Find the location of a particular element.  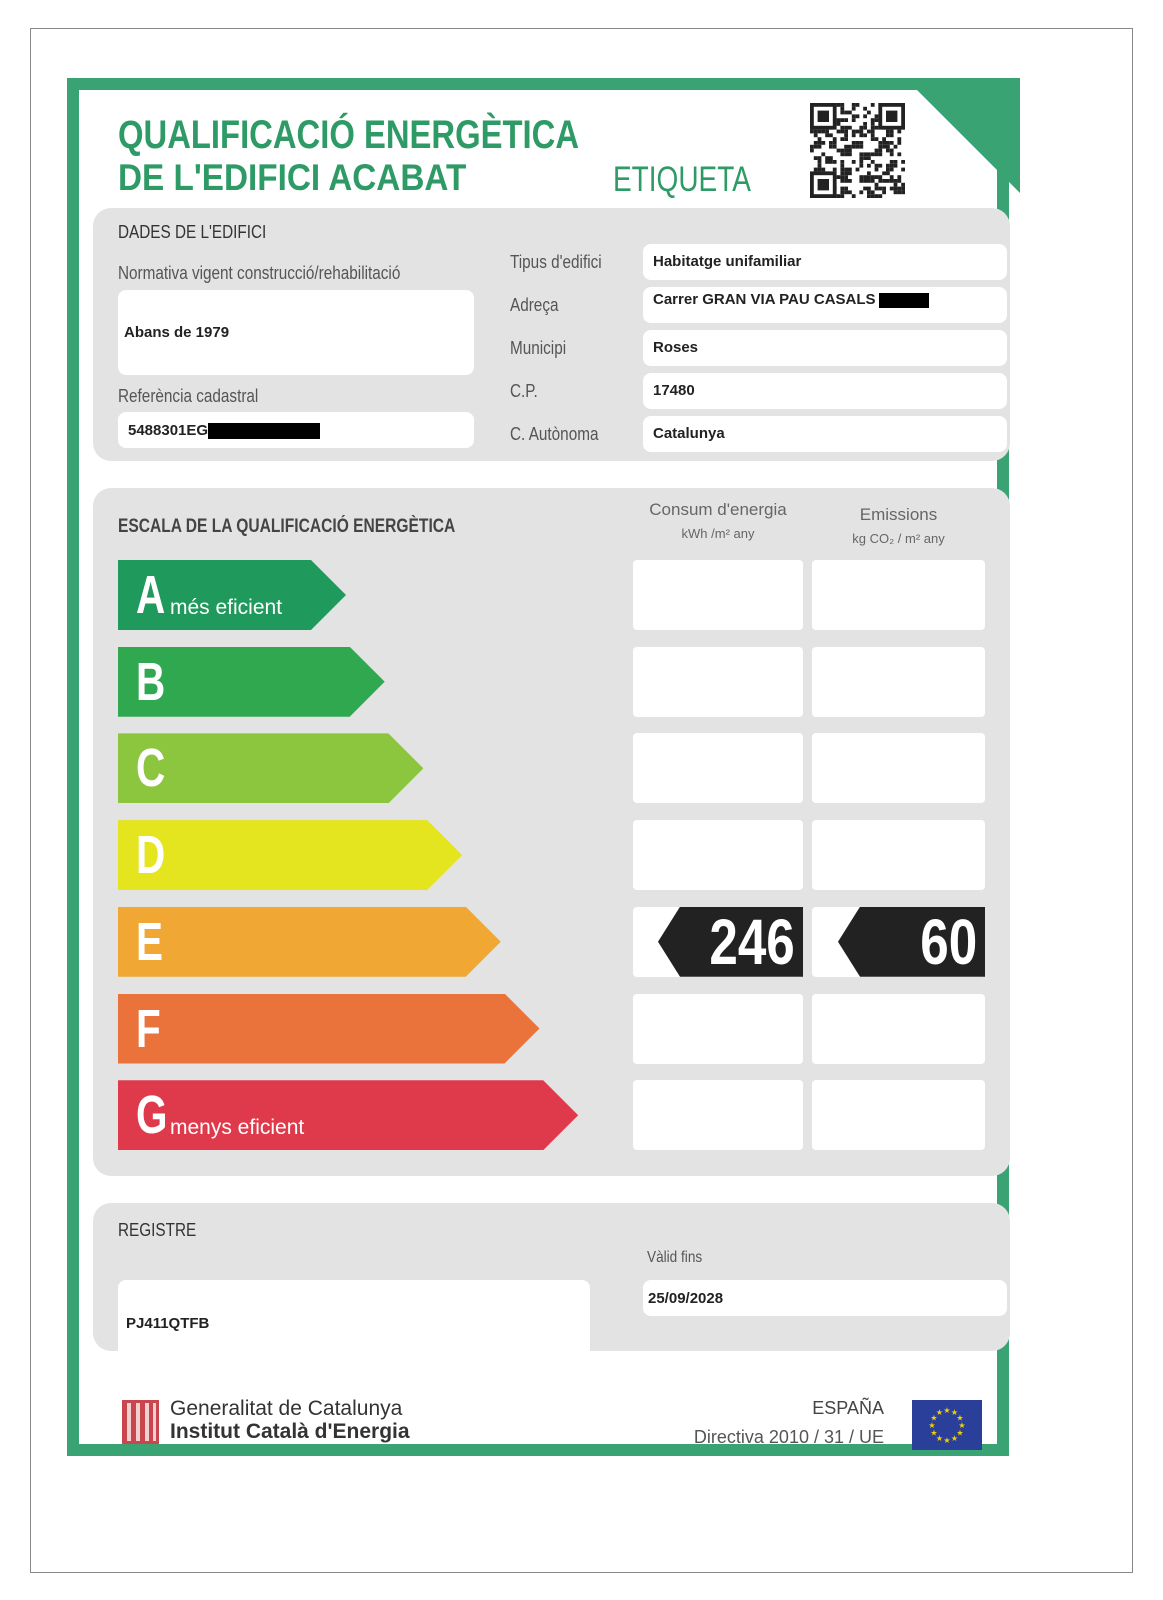

building-field-label: Adreça is located at coordinates (534, 305).